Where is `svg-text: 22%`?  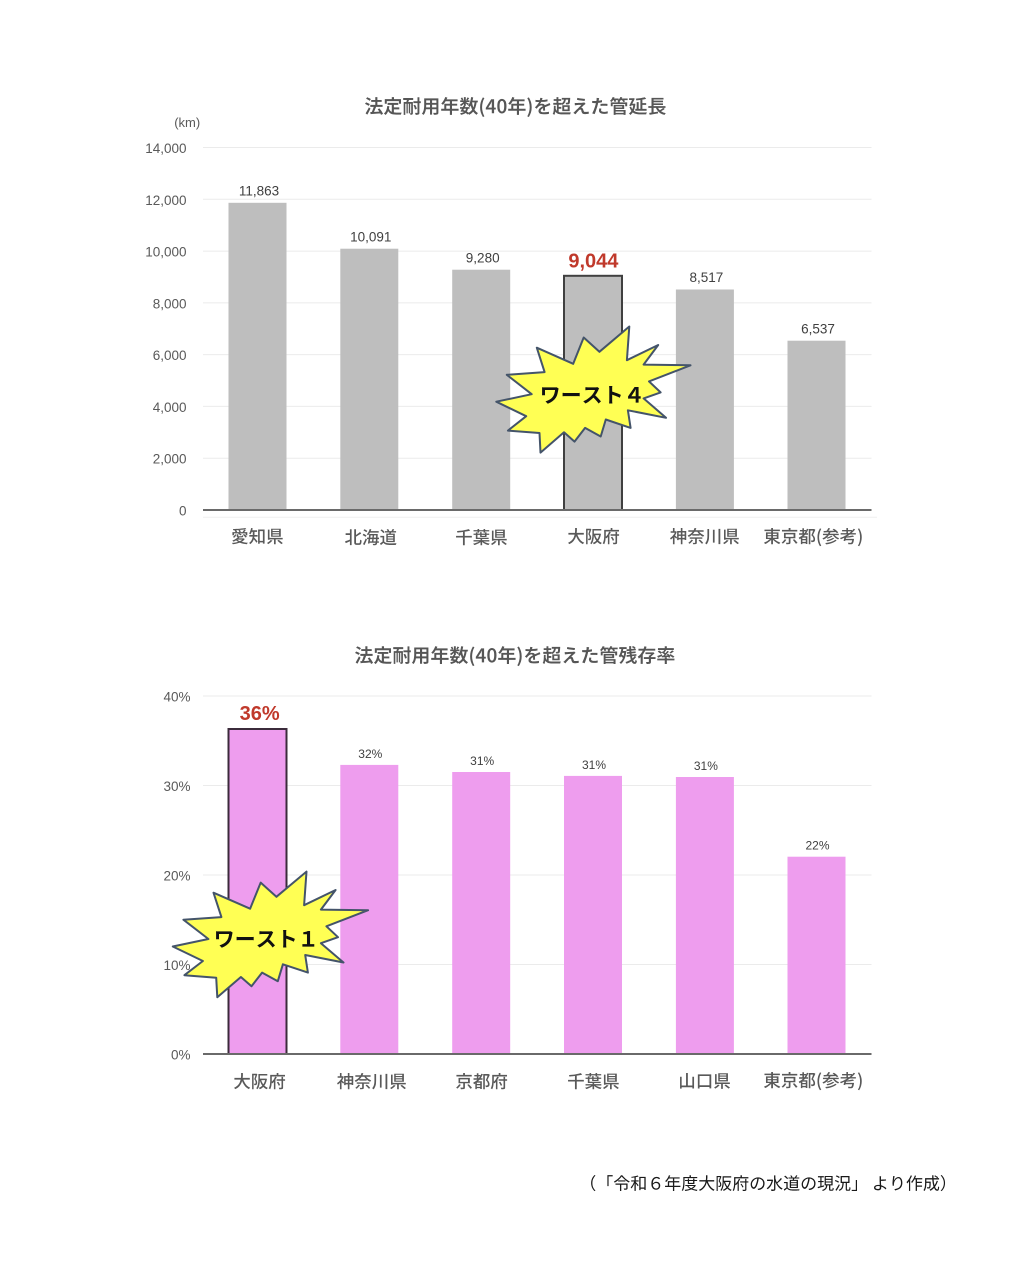
svg-text: 22% is located at coordinates (817, 846).